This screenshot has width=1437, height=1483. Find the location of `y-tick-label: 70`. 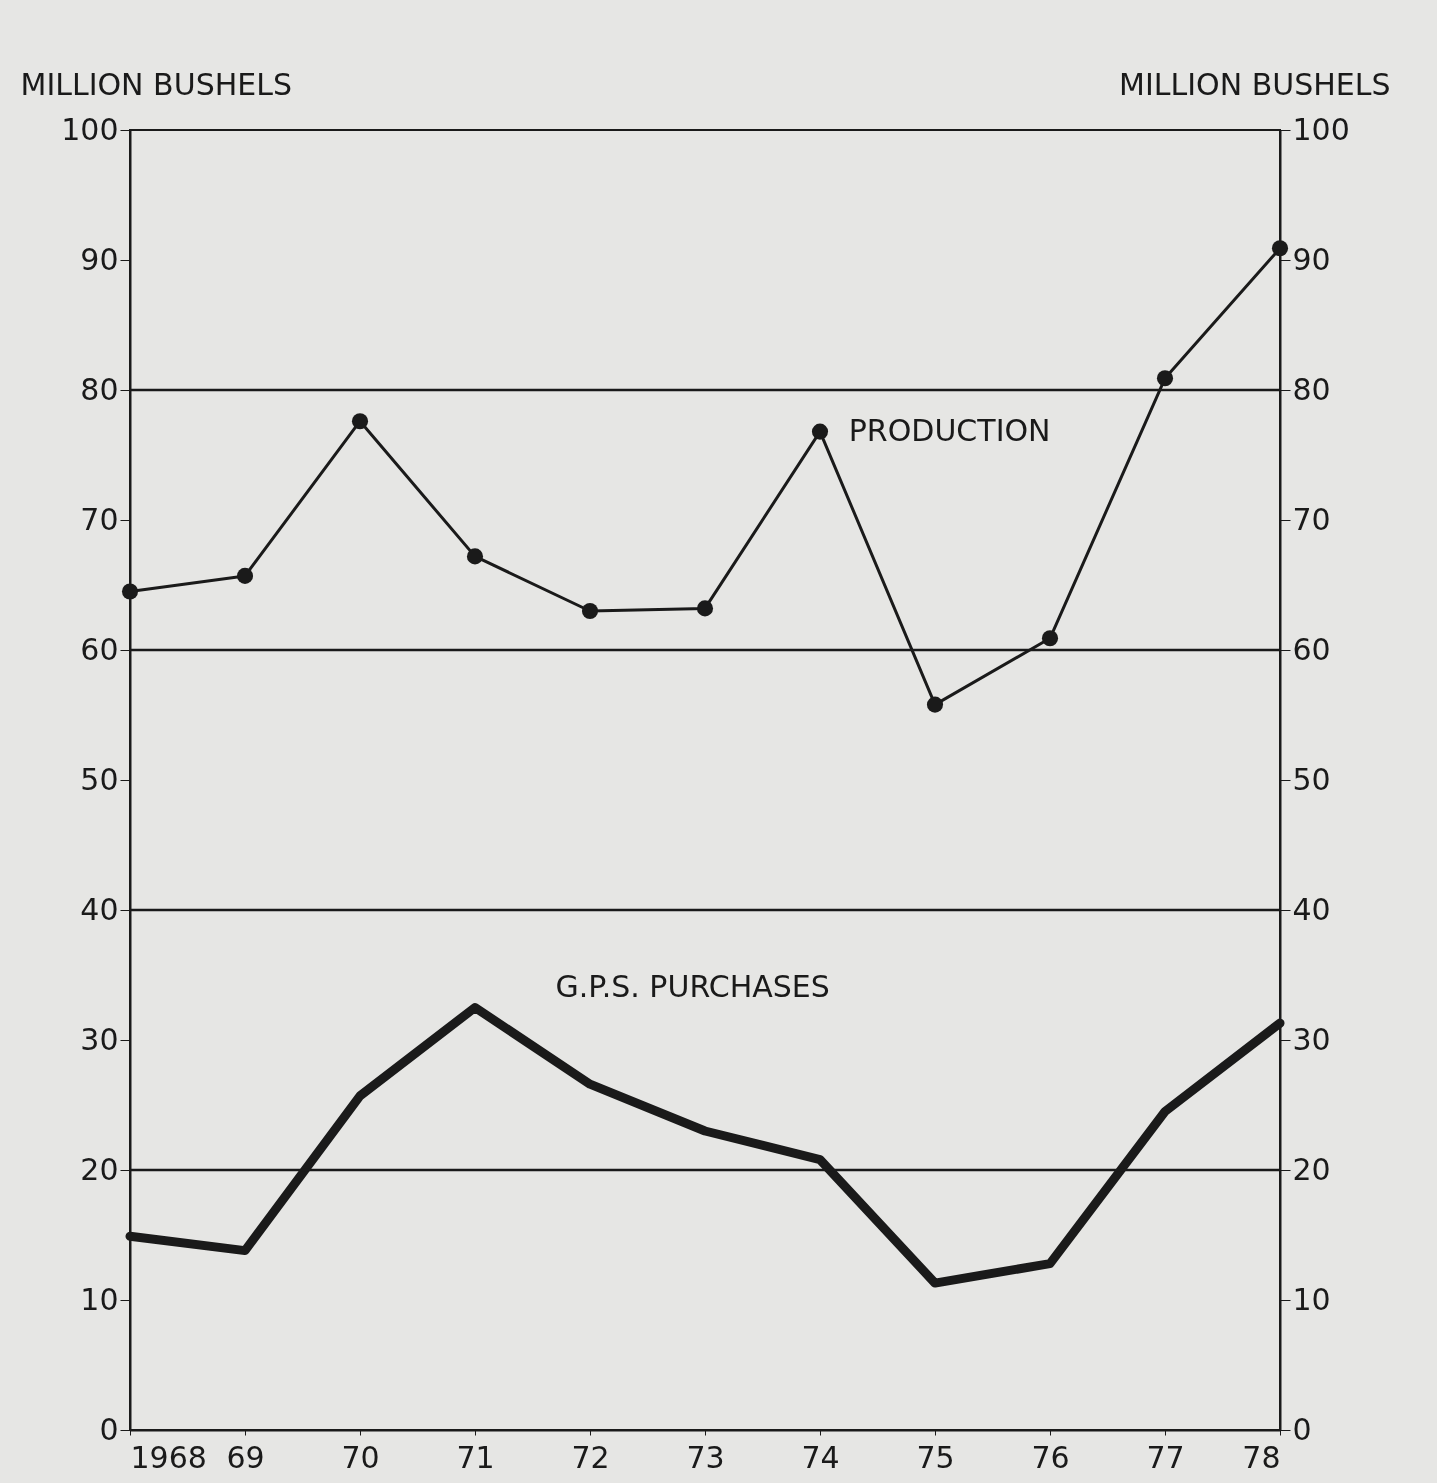

y-tick-label: 70 is located at coordinates (99, 519).